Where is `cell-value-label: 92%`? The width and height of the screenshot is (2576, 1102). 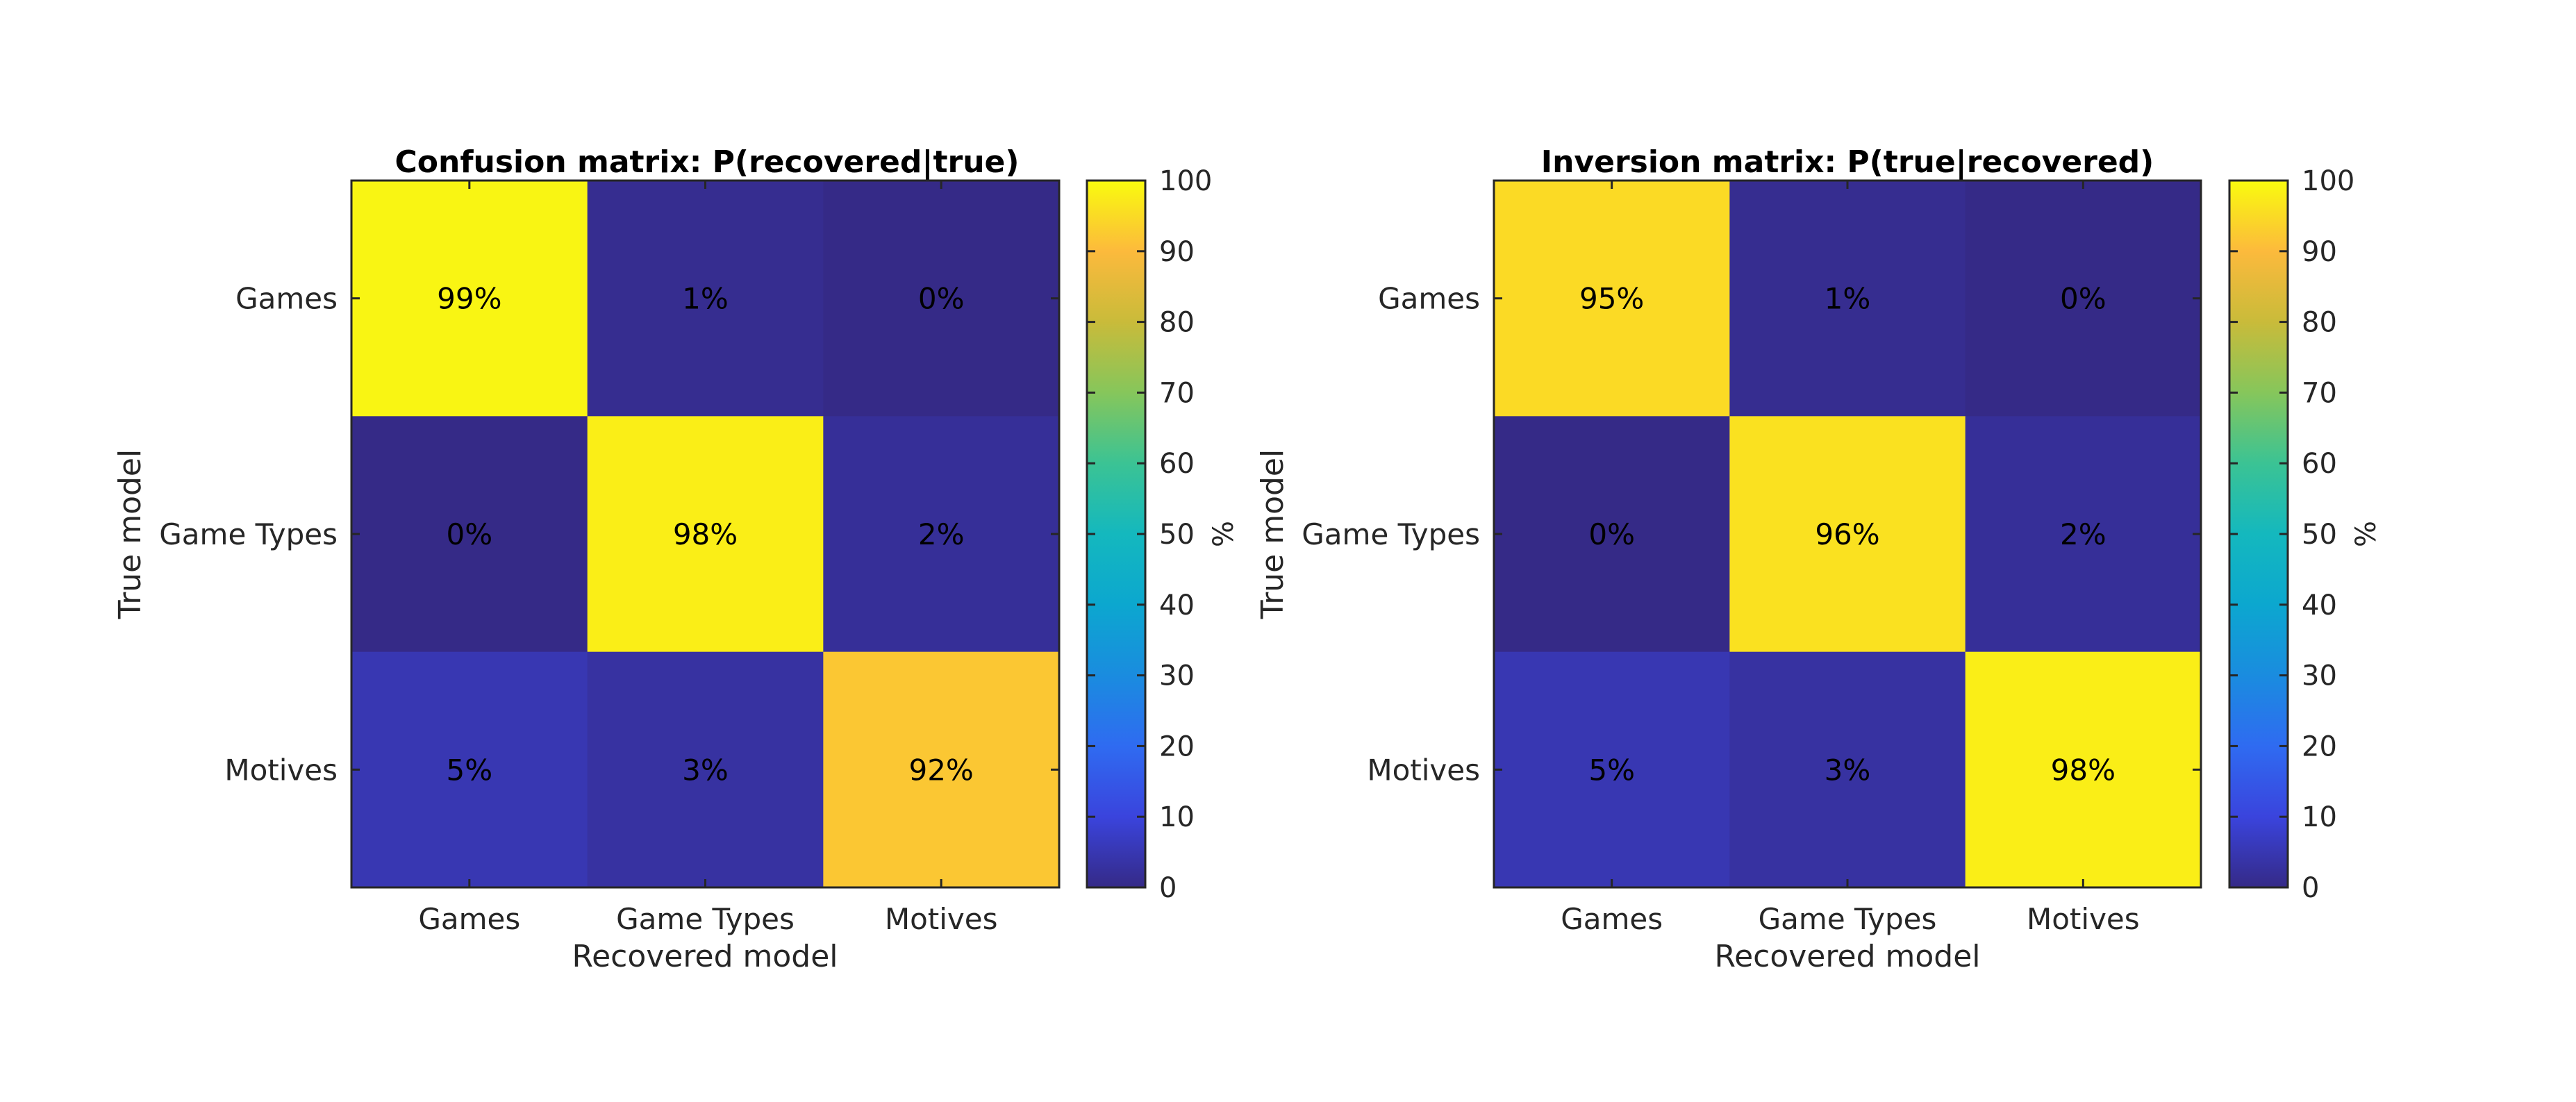
cell-value-label: 92% is located at coordinates (940, 770).